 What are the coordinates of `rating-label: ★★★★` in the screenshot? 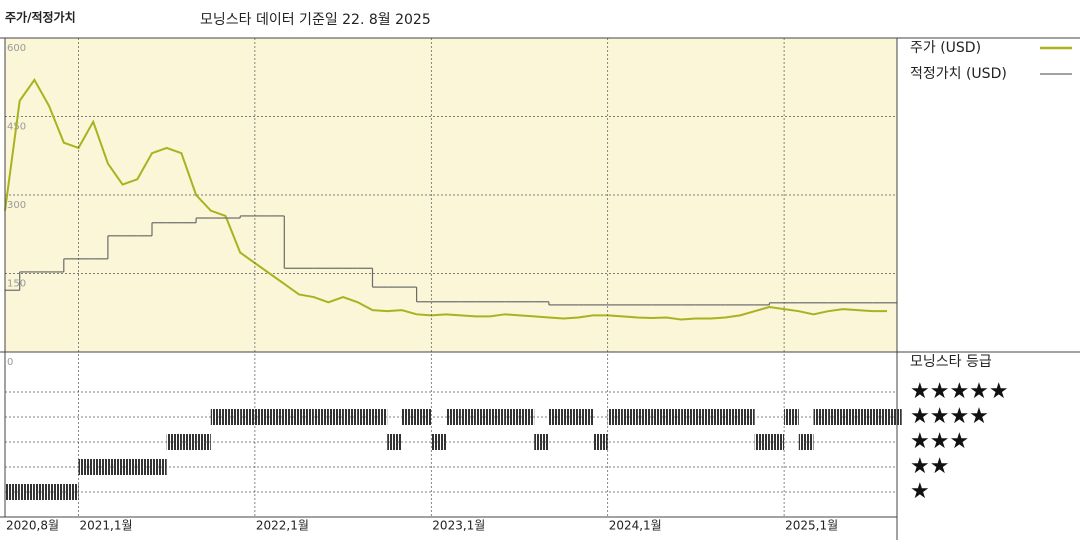 It's located at (949, 416).